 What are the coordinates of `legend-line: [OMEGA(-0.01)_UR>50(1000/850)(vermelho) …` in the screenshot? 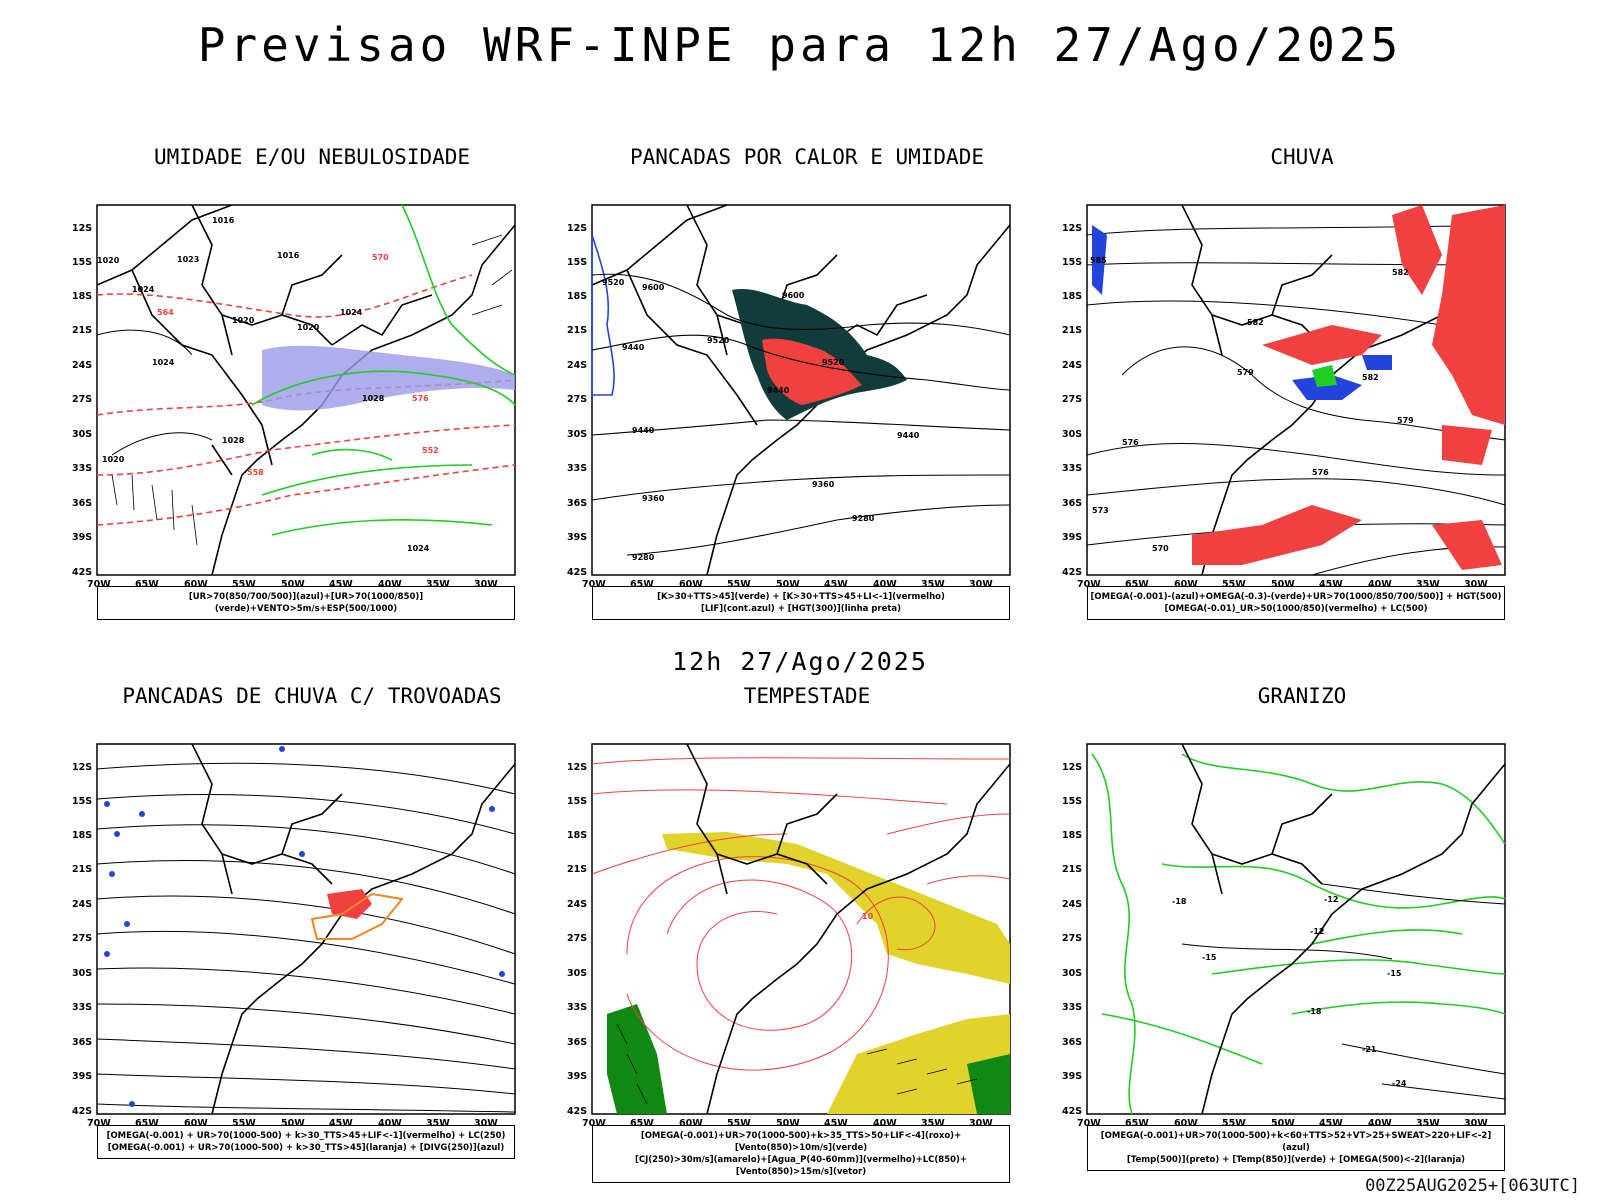 It's located at (1296, 609).